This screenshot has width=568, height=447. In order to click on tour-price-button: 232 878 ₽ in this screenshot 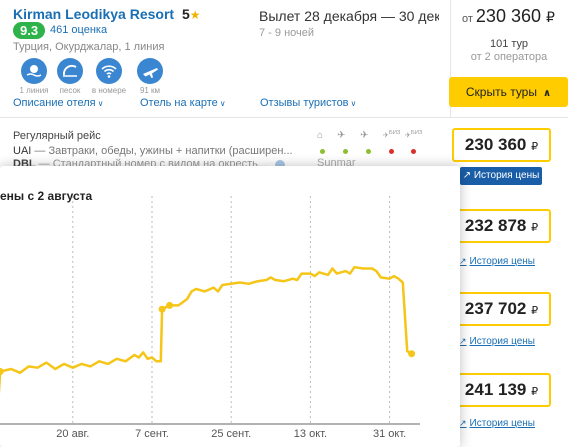, I will do `click(501, 226)`.